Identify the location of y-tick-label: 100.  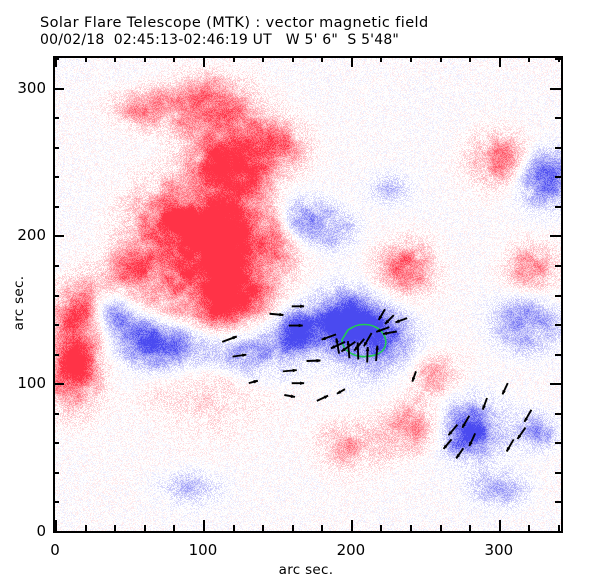
(31, 383).